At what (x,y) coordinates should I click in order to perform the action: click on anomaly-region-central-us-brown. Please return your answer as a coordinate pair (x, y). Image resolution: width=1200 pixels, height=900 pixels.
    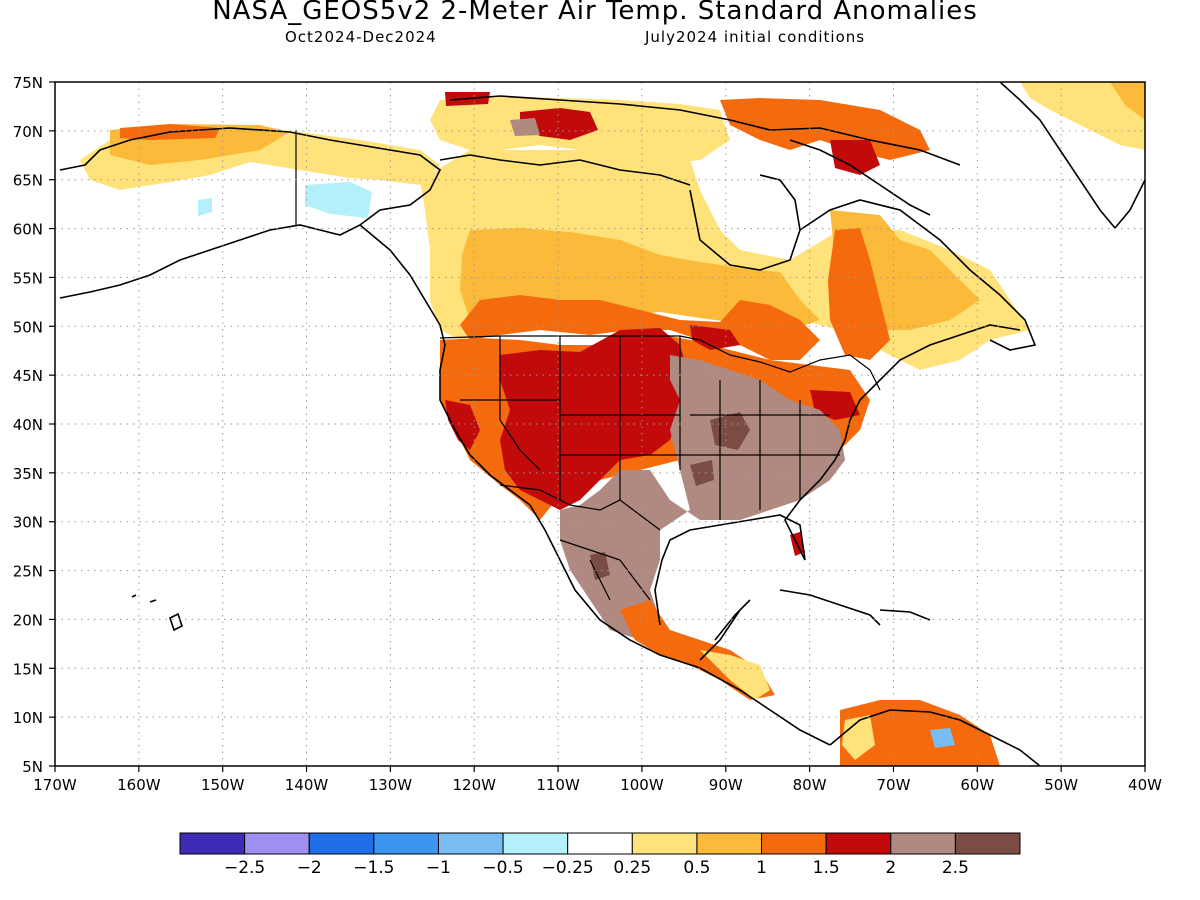
    Looking at the image, I should click on (702, 497).